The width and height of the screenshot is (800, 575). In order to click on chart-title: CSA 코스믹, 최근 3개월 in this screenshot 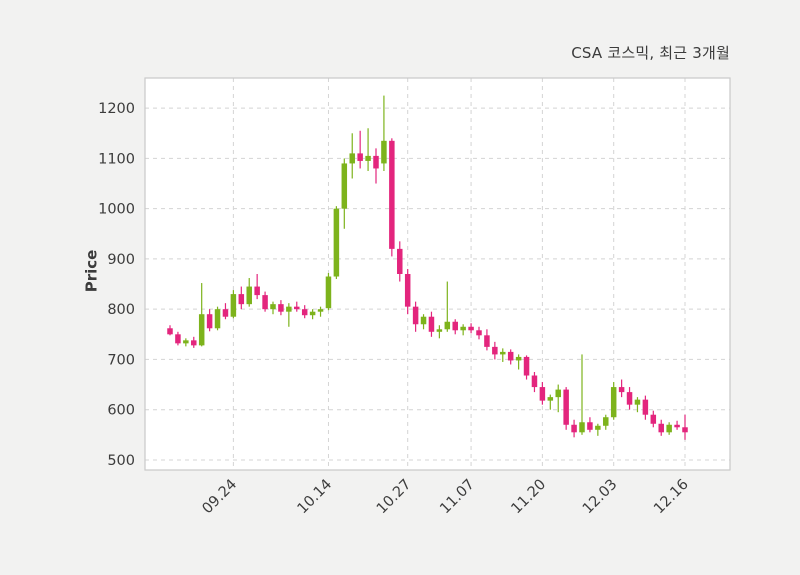, I will do `click(650, 53)`.